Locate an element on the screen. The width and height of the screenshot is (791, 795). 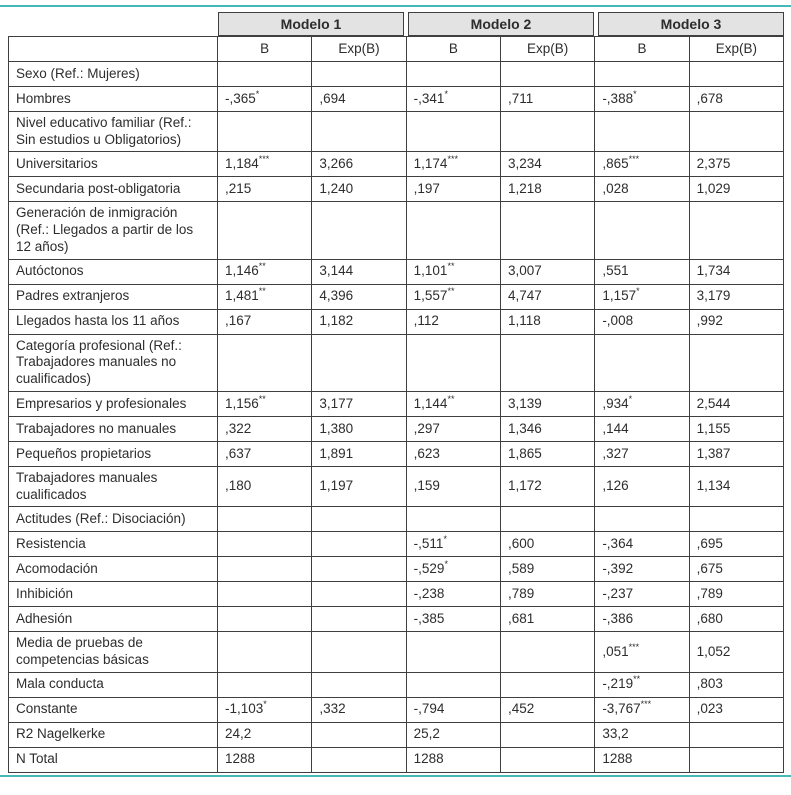
row-label: Trabajadores no manuales is located at coordinates (113, 428).